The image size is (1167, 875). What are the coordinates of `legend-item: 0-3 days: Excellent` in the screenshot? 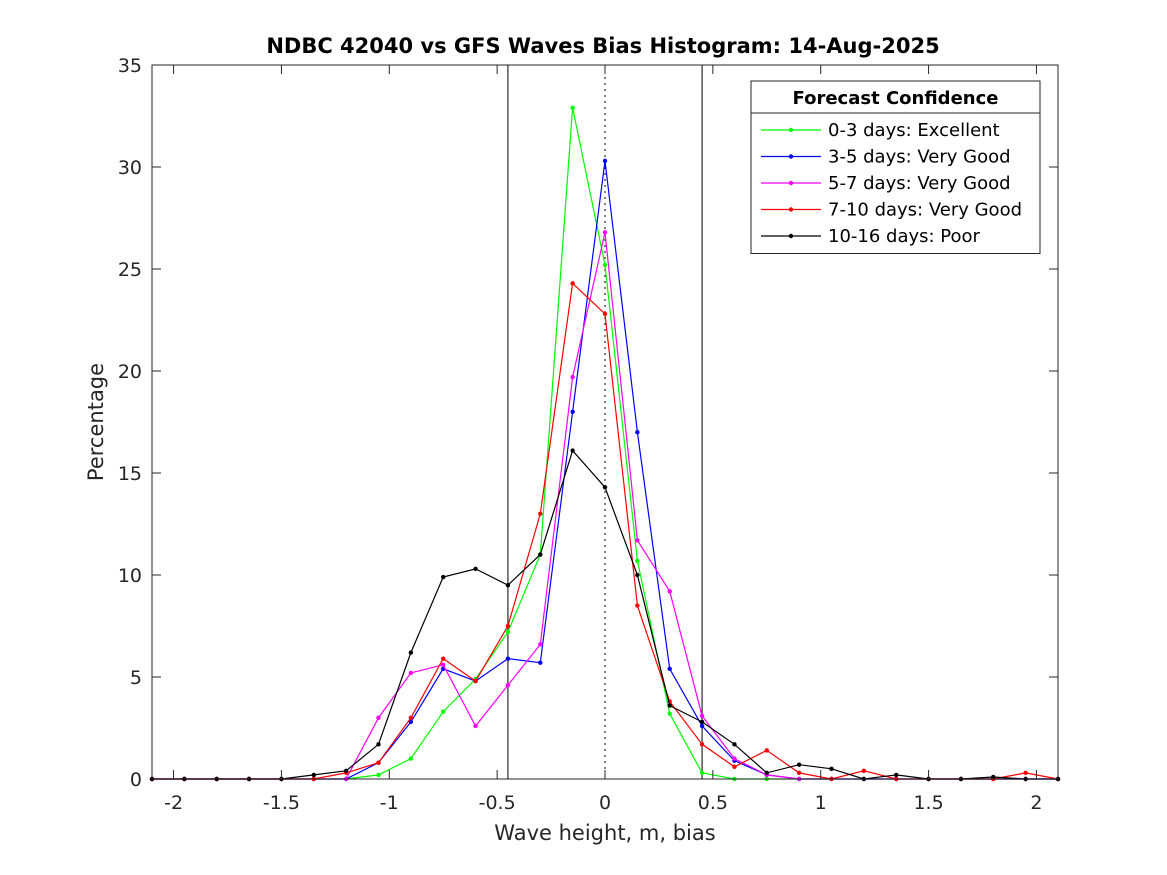 It's located at (880, 130).